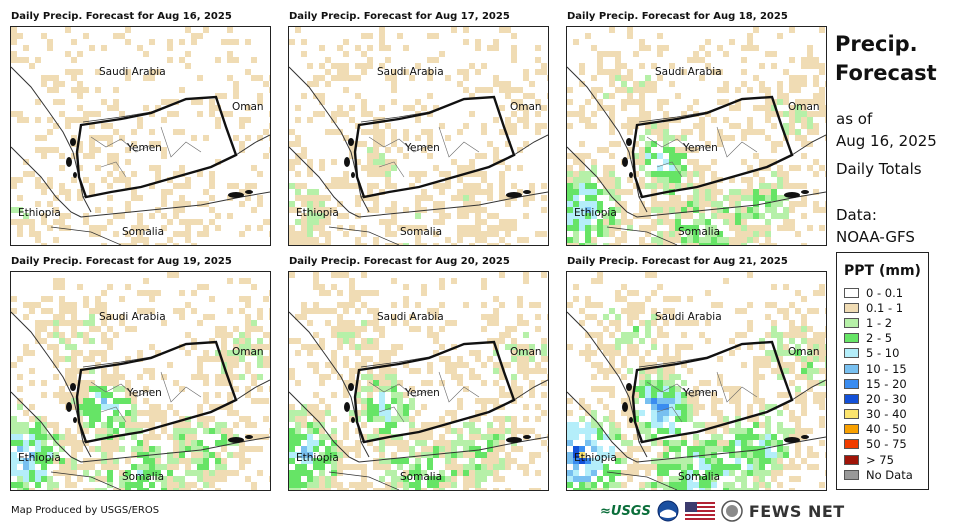 The height and width of the screenshot is (528, 970). What do you see at coordinates (885, 307) in the screenshot?
I see `legend-label: 0.1 - 1` at bounding box center [885, 307].